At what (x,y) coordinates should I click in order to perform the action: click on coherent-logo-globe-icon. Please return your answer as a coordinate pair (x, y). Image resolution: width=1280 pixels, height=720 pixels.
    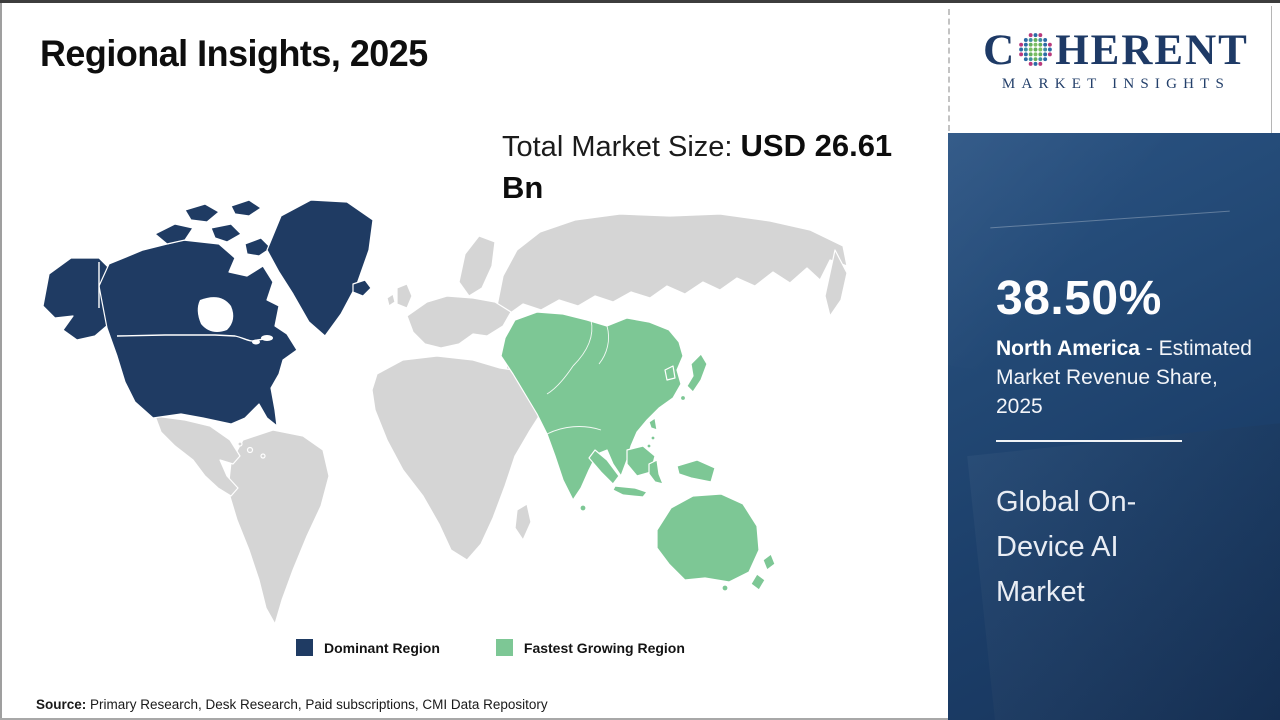
    Looking at the image, I should click on (1036, 49).